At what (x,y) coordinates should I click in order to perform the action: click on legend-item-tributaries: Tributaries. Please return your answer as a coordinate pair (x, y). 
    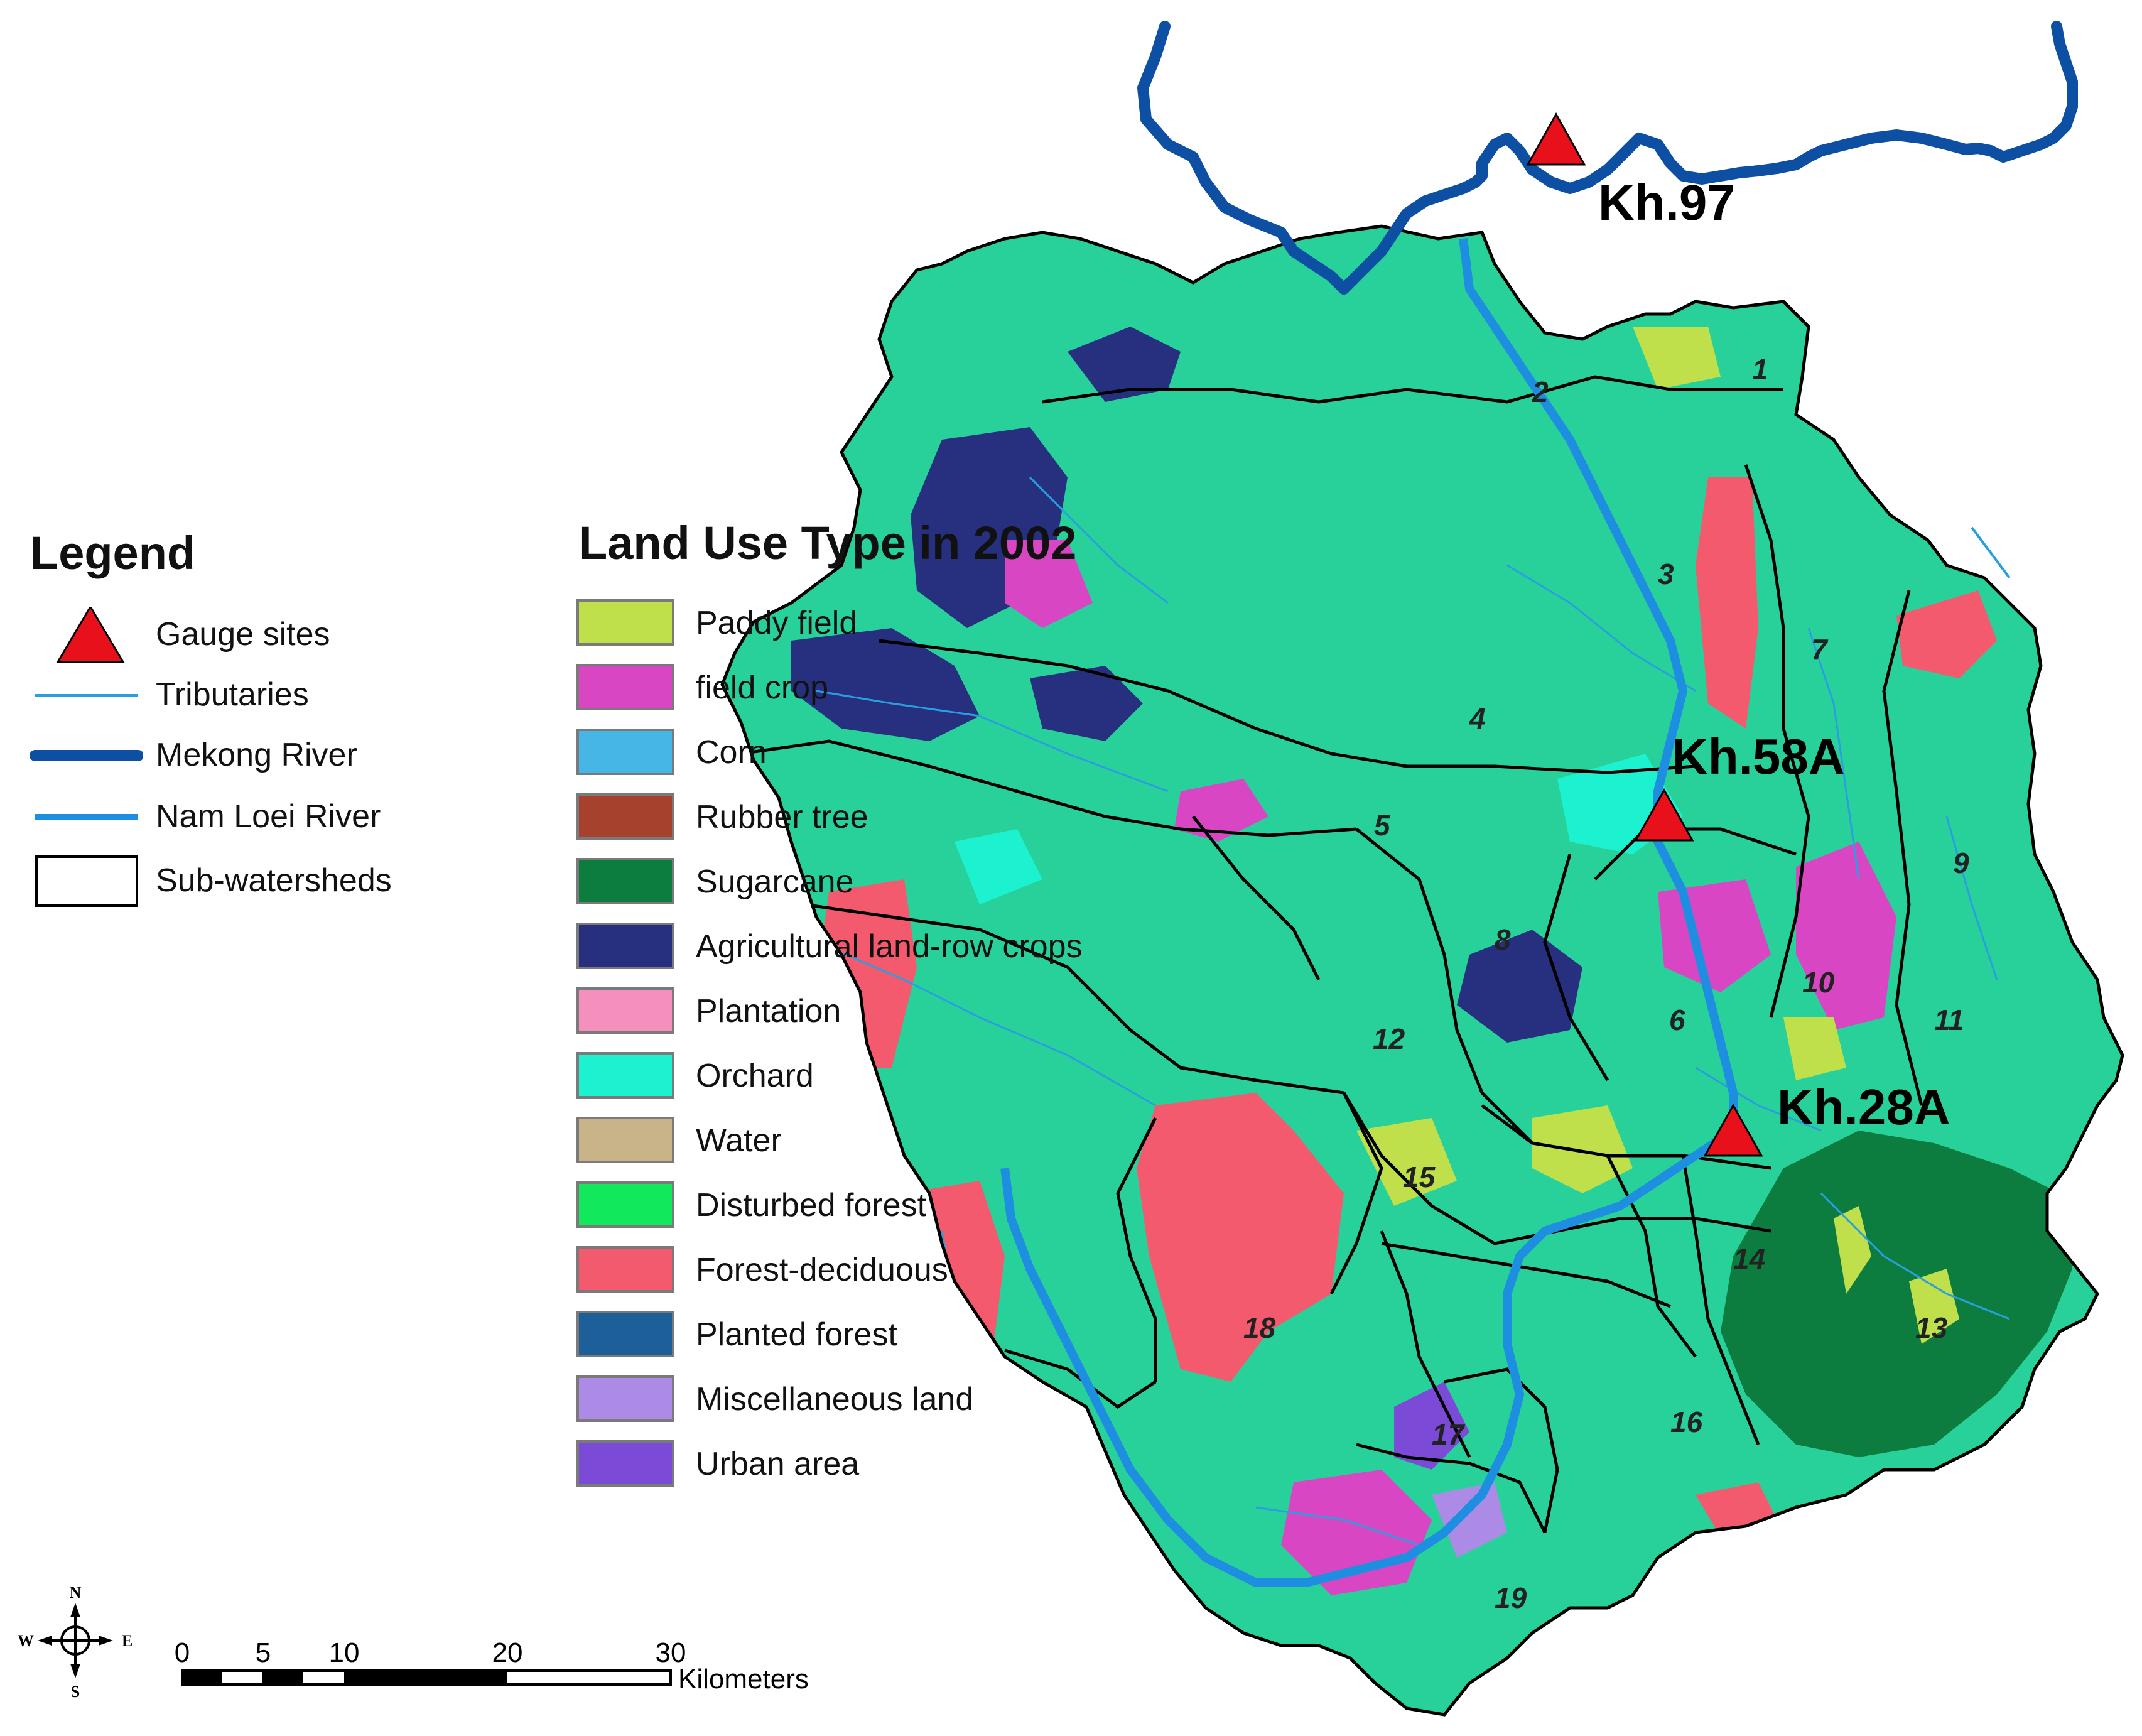
    Looking at the image, I should click on (268, 695).